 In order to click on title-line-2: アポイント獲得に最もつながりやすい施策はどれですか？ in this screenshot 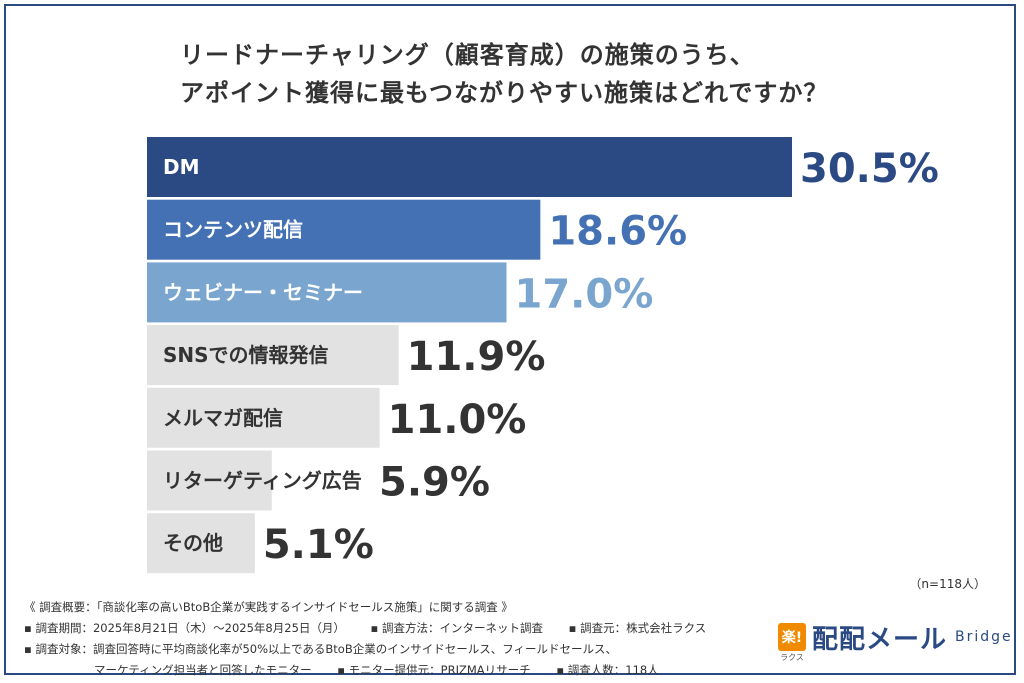, I will do `click(504, 93)`.